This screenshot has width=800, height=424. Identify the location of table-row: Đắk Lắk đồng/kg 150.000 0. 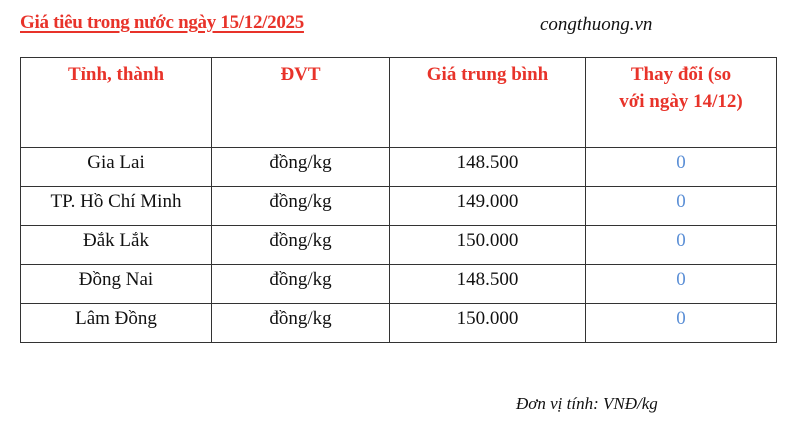
(398, 245).